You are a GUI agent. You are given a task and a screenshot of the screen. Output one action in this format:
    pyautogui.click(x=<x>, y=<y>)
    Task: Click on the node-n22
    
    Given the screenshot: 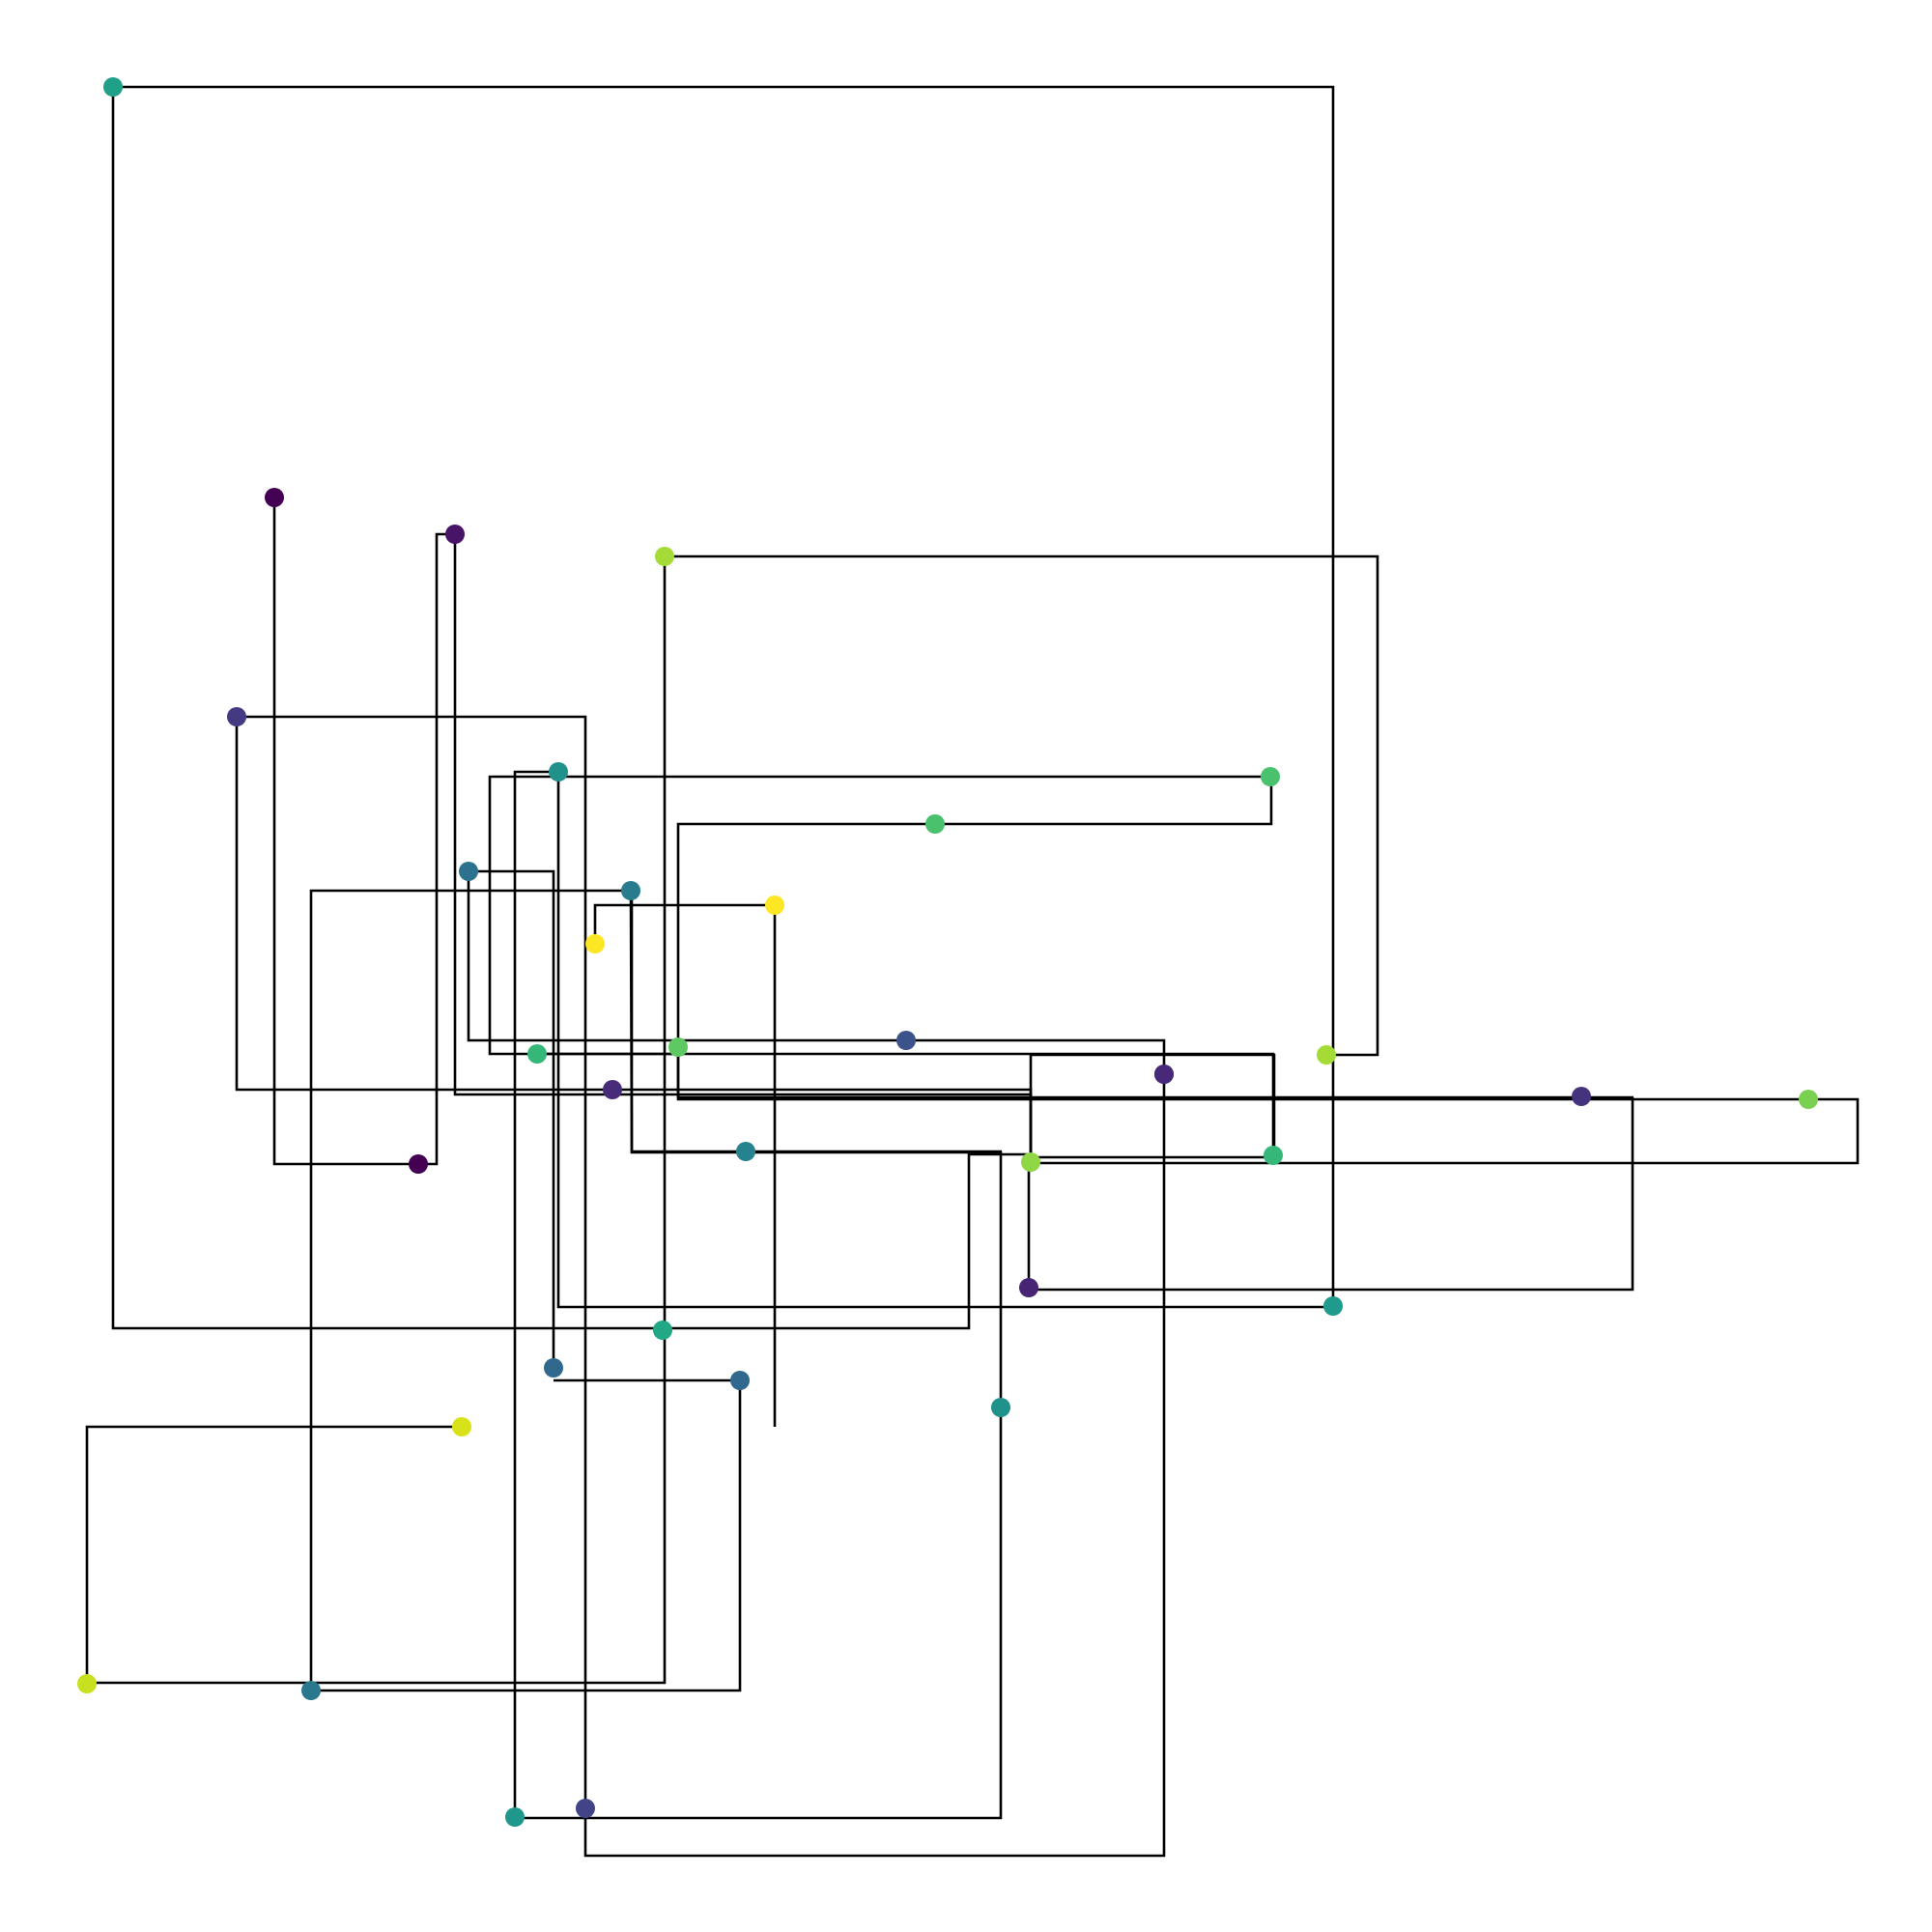 What is the action you would take?
    pyautogui.click(x=745, y=1151)
    